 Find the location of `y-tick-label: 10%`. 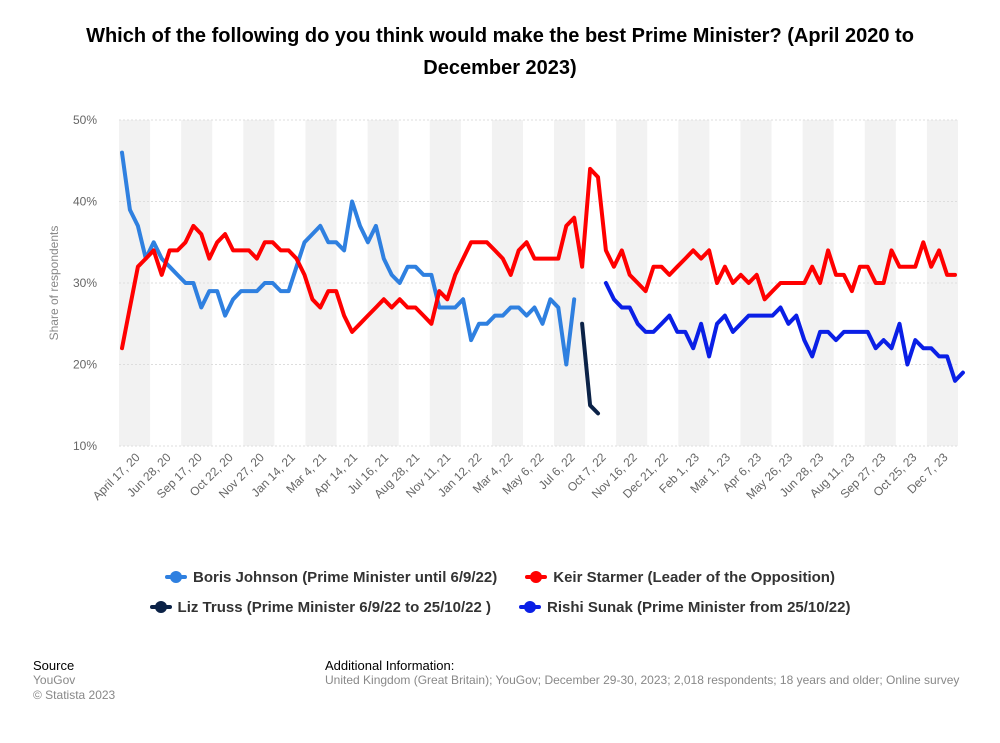

y-tick-label: 10% is located at coordinates (85, 446).